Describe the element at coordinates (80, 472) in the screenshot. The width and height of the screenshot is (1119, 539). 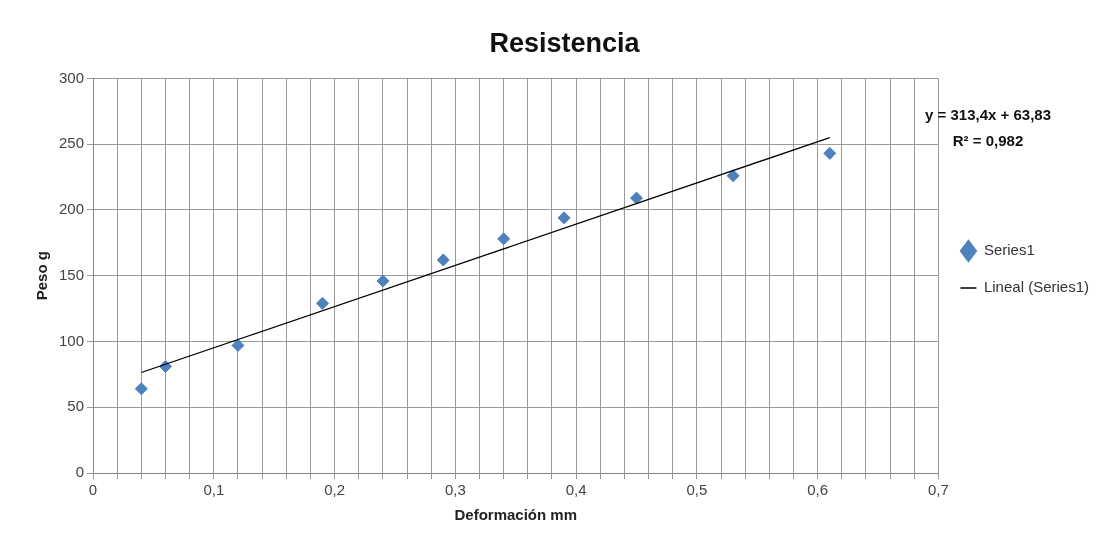
I see `y-tick-label: 0` at that location.